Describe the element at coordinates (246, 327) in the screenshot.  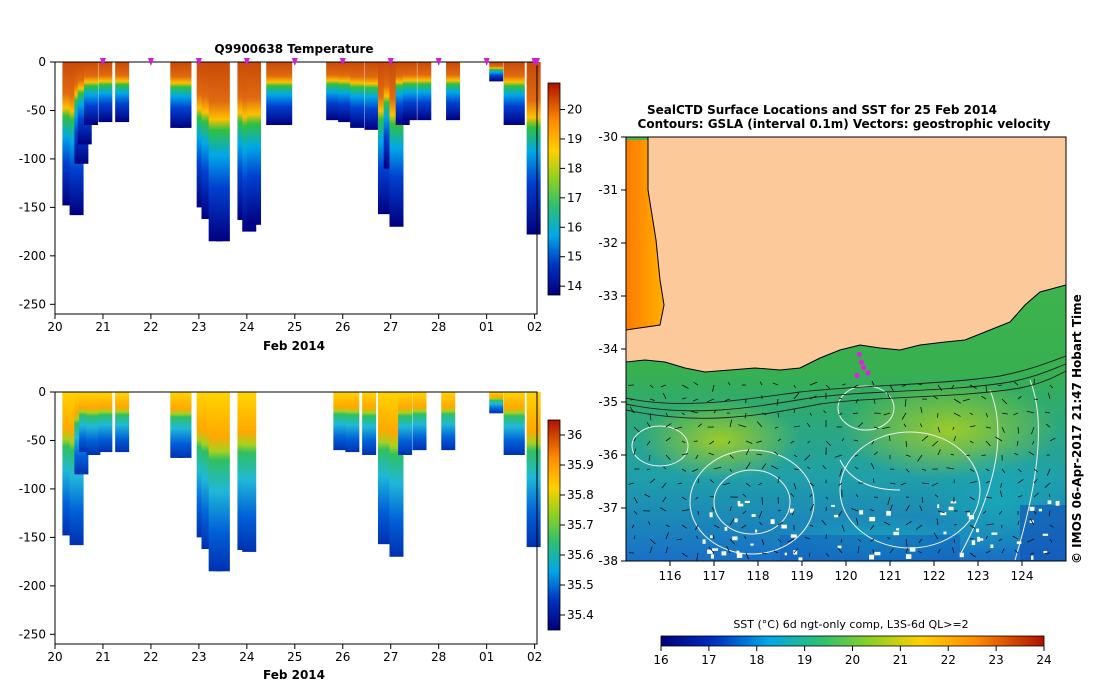
I see `x-tick-label: 24` at that location.